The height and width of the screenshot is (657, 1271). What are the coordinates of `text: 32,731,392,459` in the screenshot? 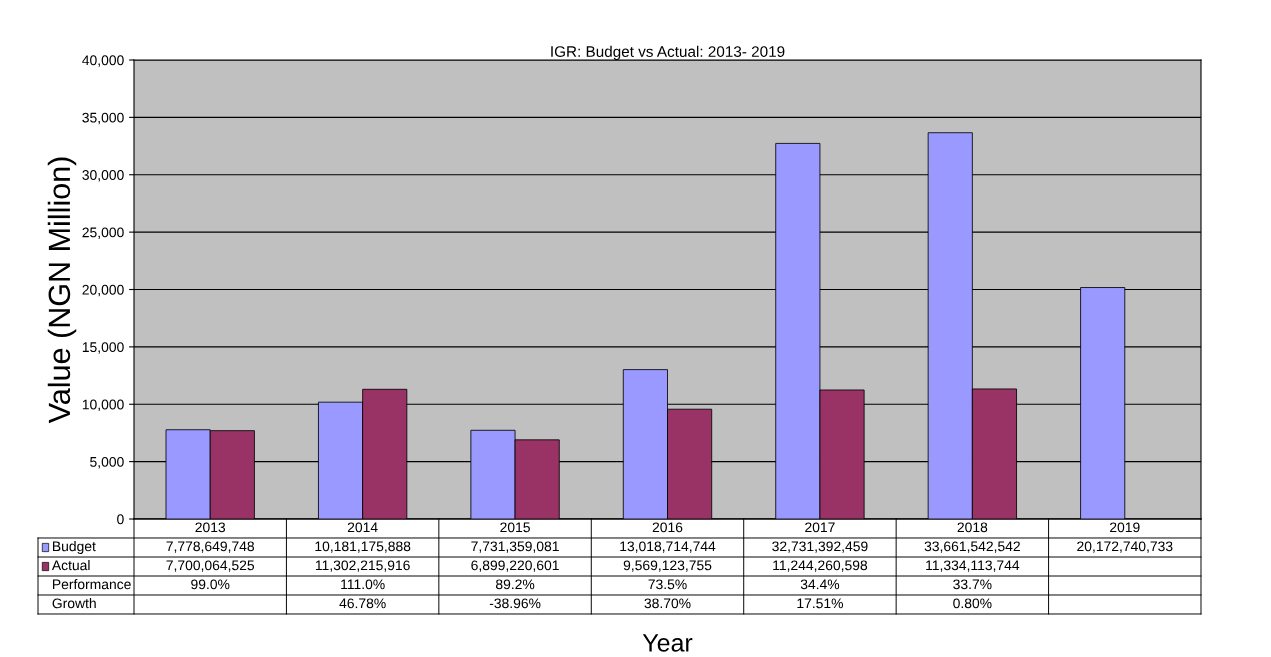 It's located at (820, 547).